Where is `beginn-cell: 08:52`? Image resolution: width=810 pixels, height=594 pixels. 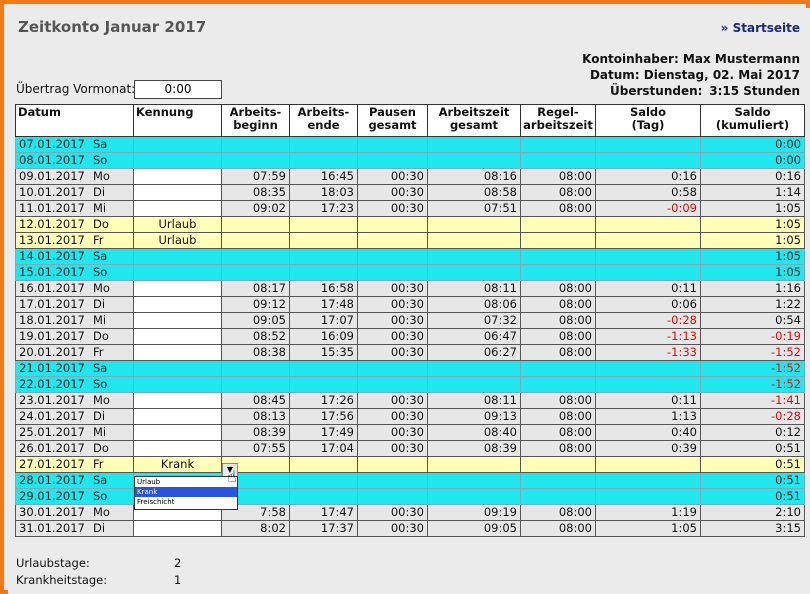 beginn-cell: 08:52 is located at coordinates (255, 336).